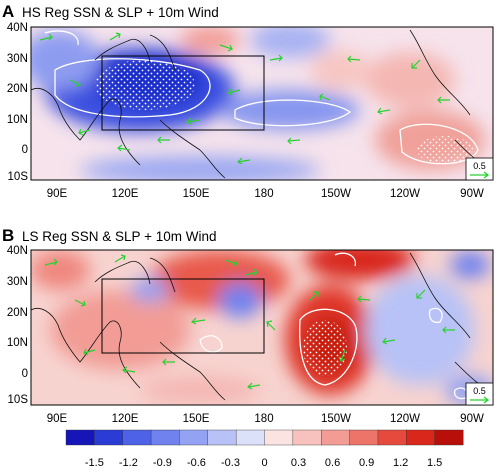 This screenshot has height=476, width=498. What do you see at coordinates (17, 102) in the screenshot?
I see `panel-a-lat-labels: 40N 30N 20N 10N 0 10S` at bounding box center [17, 102].